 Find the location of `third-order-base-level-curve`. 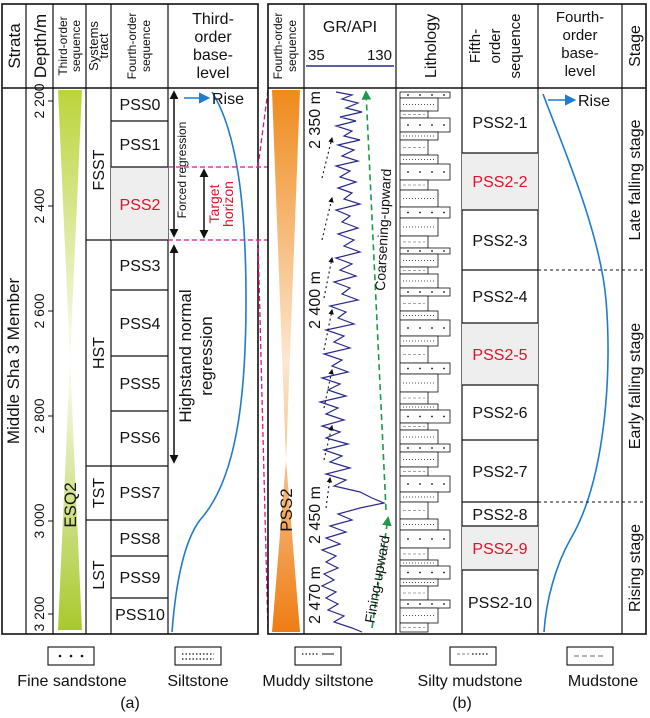

third-order-base-level-curve is located at coordinates (209, 362).